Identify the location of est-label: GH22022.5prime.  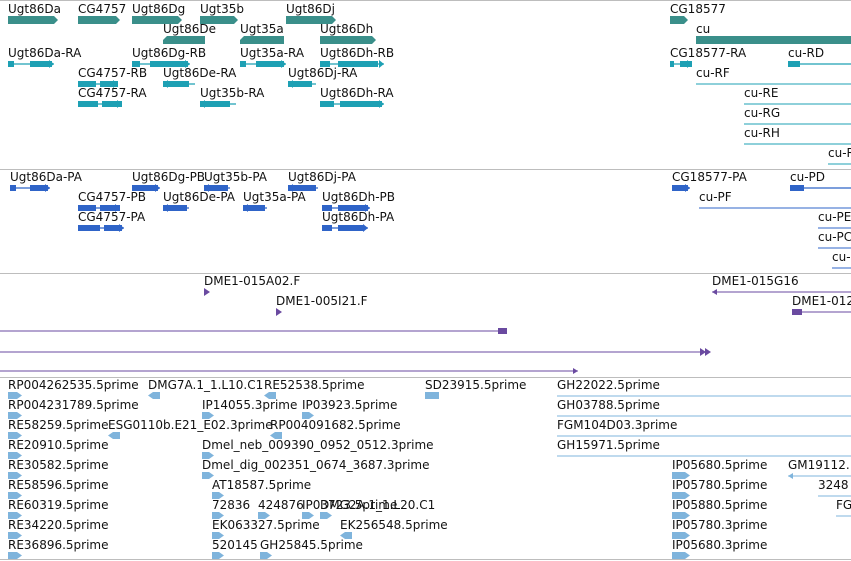
(608, 385).